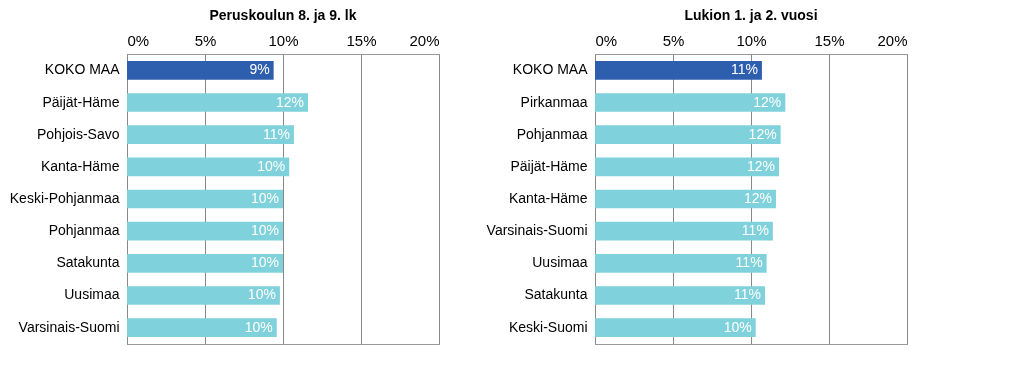 This screenshot has width=1023, height=390. What do you see at coordinates (259, 69) in the screenshot?
I see `data-label: 9%` at bounding box center [259, 69].